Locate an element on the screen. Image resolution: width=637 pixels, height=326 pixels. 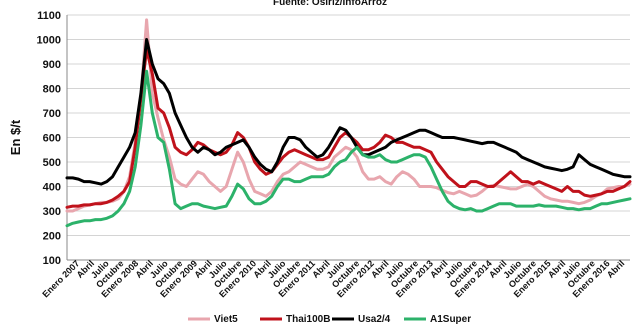
legend-label: Viet5 is located at coordinates (226, 319).